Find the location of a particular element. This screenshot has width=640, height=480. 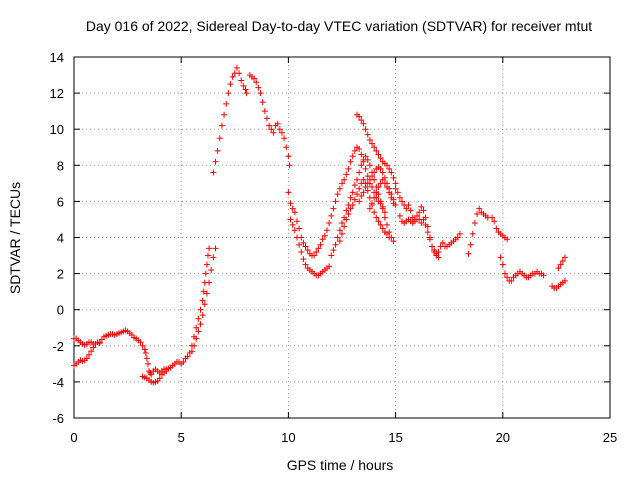

y-tick-label: 12 is located at coordinates (57, 93).